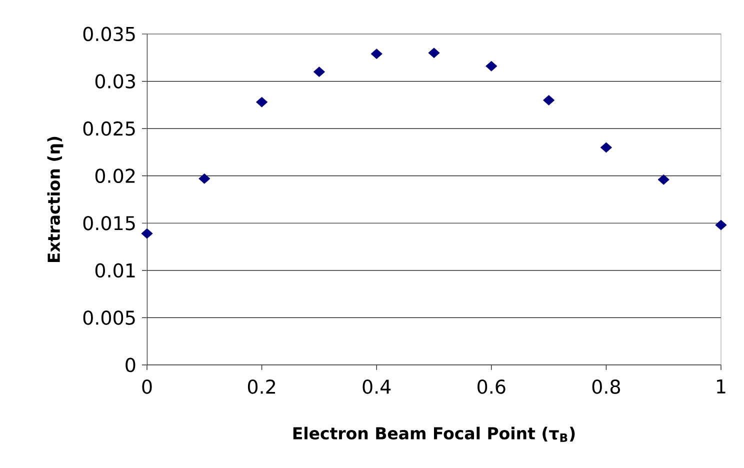 This screenshot has height=468, width=744. I want to click on x-axis-title: Electron Beam Focal Point (τ$_{B}$), so click(434, 434).